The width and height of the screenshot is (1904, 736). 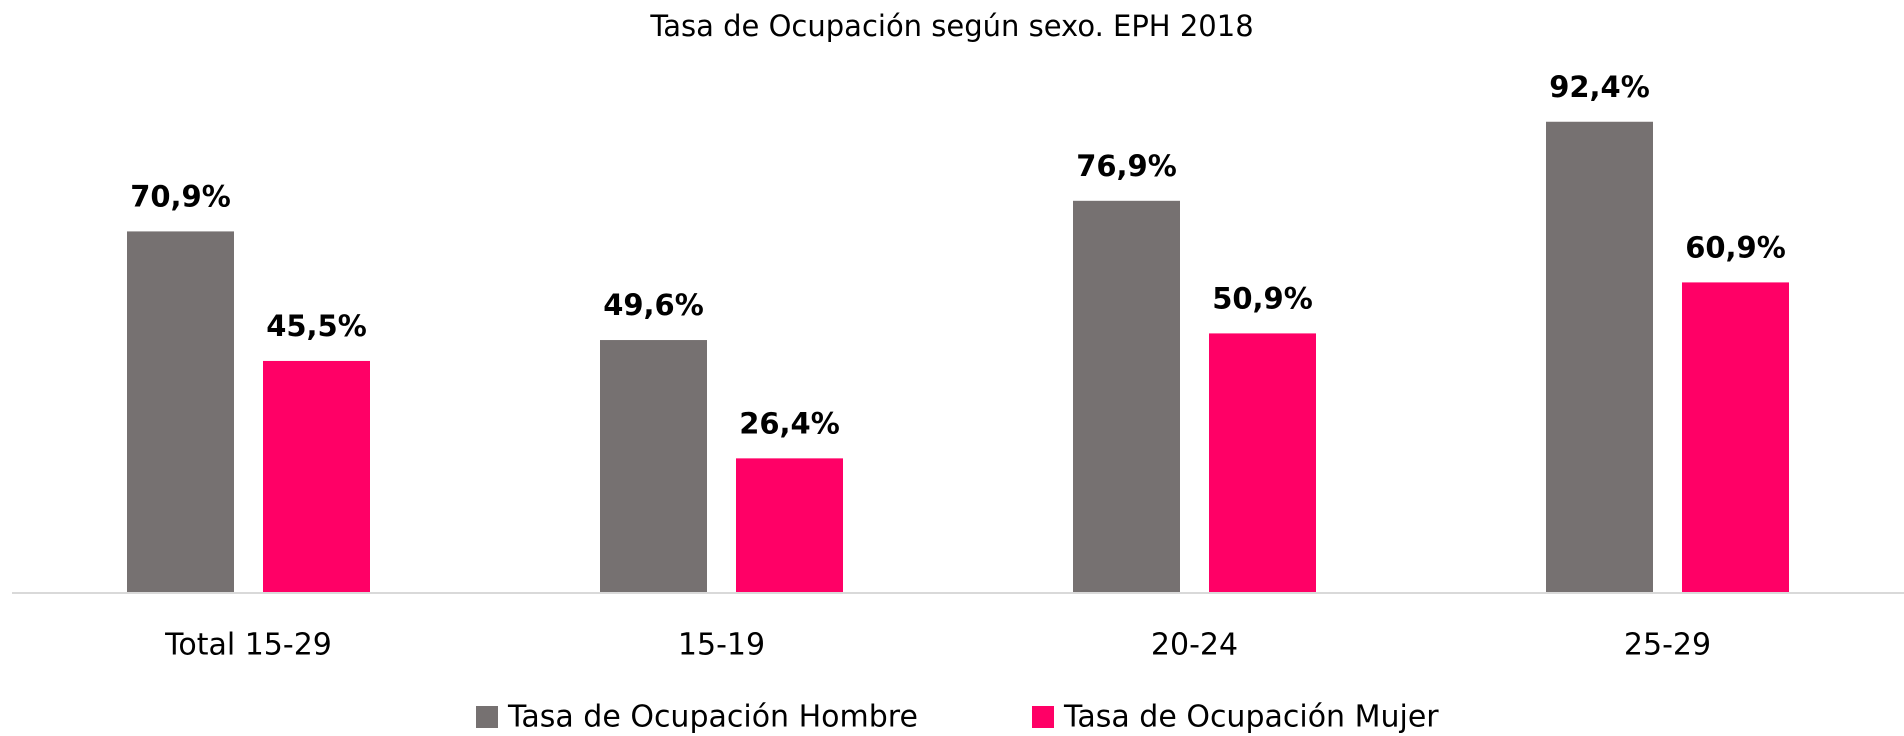 What do you see at coordinates (653, 305) in the screenshot?
I see `value-label: 49,6%` at bounding box center [653, 305].